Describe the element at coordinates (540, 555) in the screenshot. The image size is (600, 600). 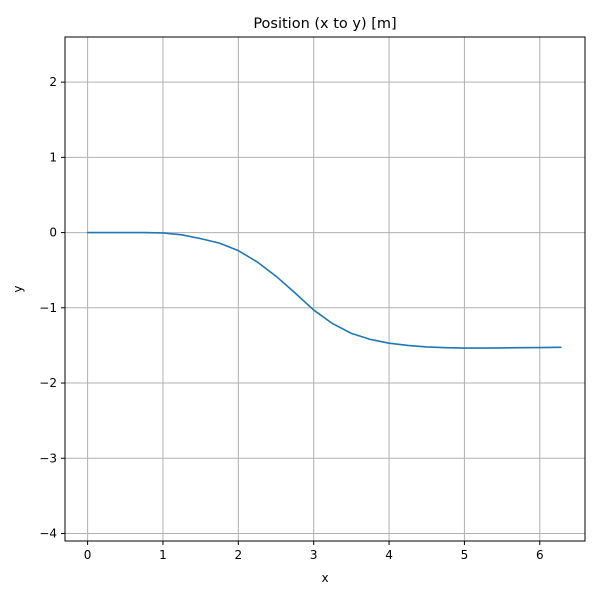
I see `x-tick-label: 6` at that location.